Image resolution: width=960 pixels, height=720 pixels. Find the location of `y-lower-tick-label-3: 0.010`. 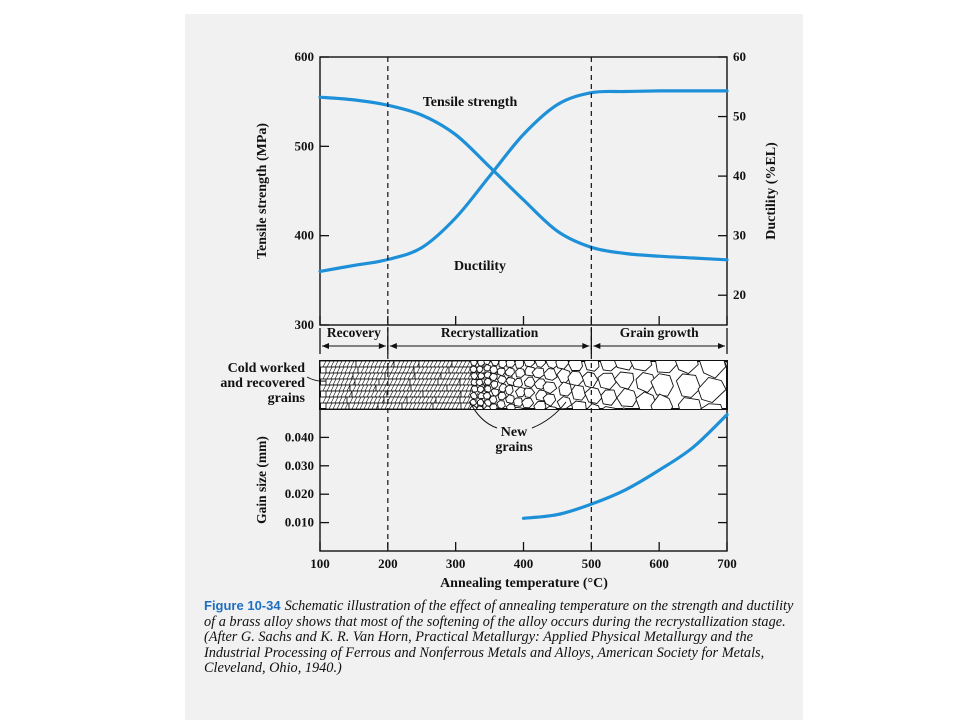

y-lower-tick-label-3: 0.010 is located at coordinates (299, 522).